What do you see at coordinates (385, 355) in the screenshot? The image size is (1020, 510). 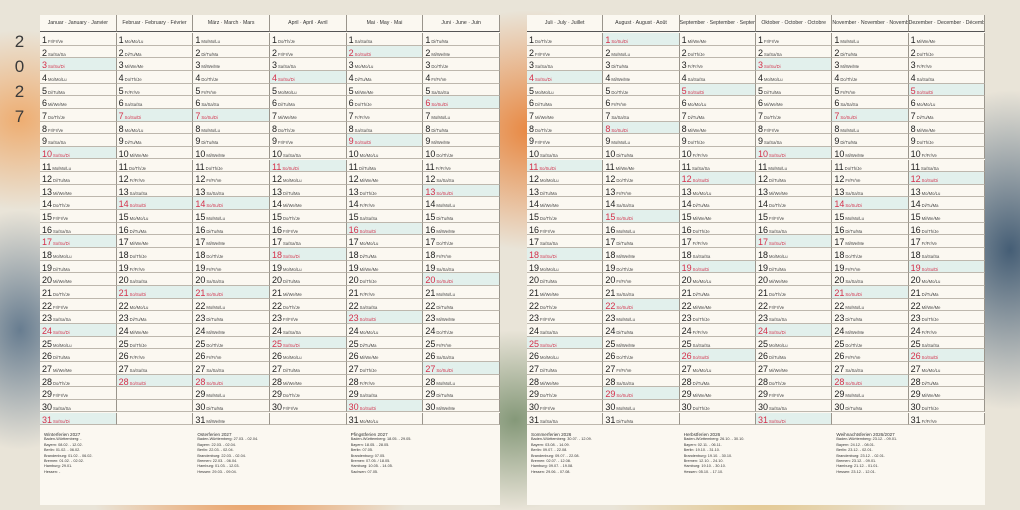 I see `day-cell: 26Mi/We/Me` at bounding box center [385, 355].